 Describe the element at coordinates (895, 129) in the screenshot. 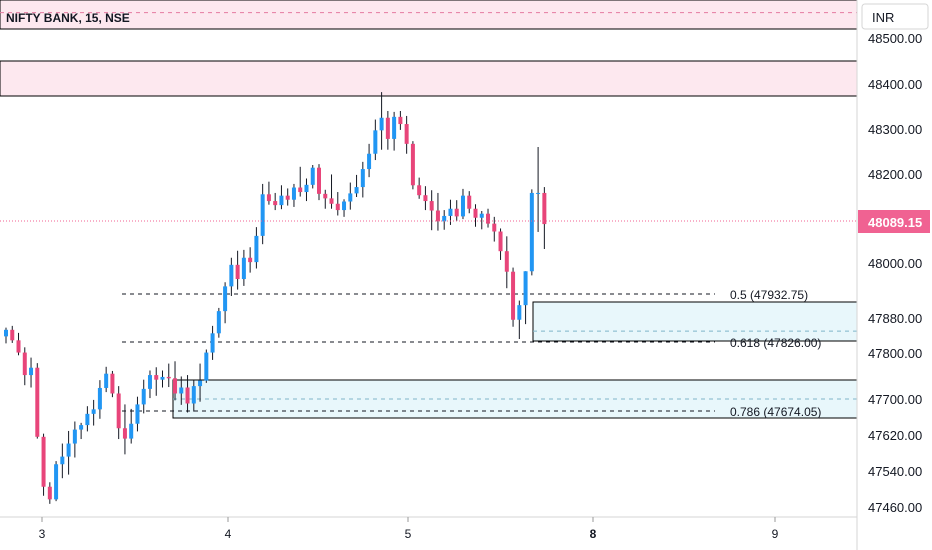

I see `price-tick-label: 48300.00` at that location.